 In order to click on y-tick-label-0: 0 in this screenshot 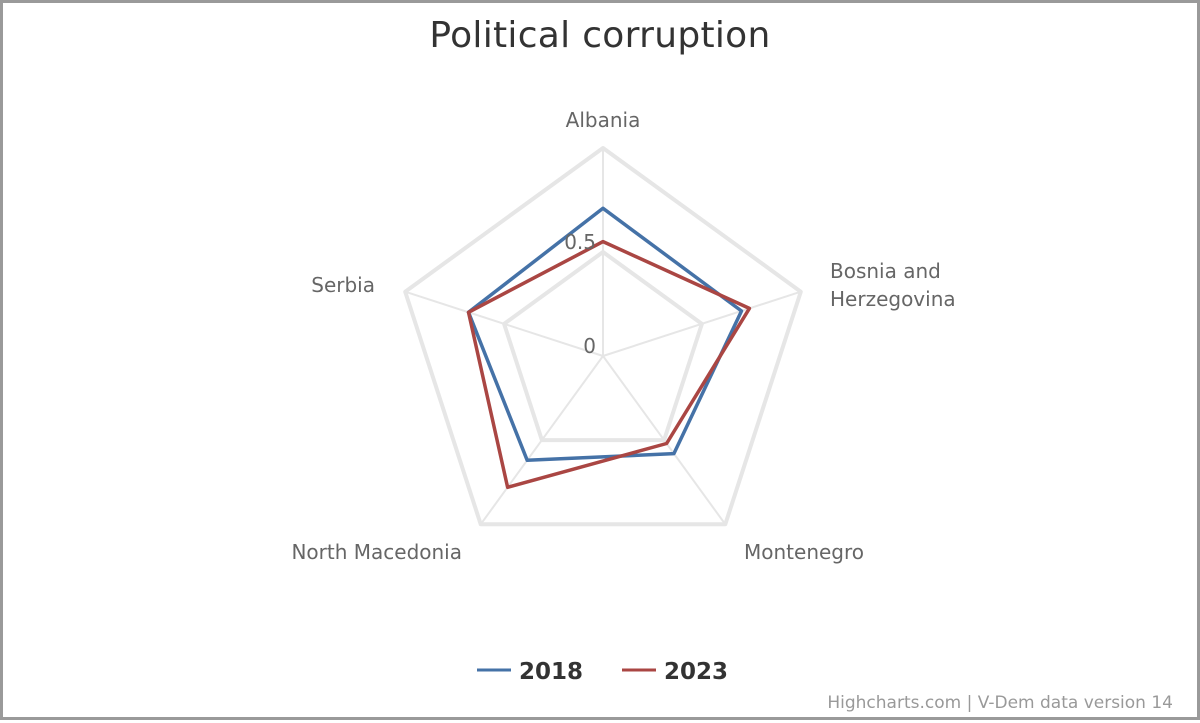, I will do `click(589, 346)`.